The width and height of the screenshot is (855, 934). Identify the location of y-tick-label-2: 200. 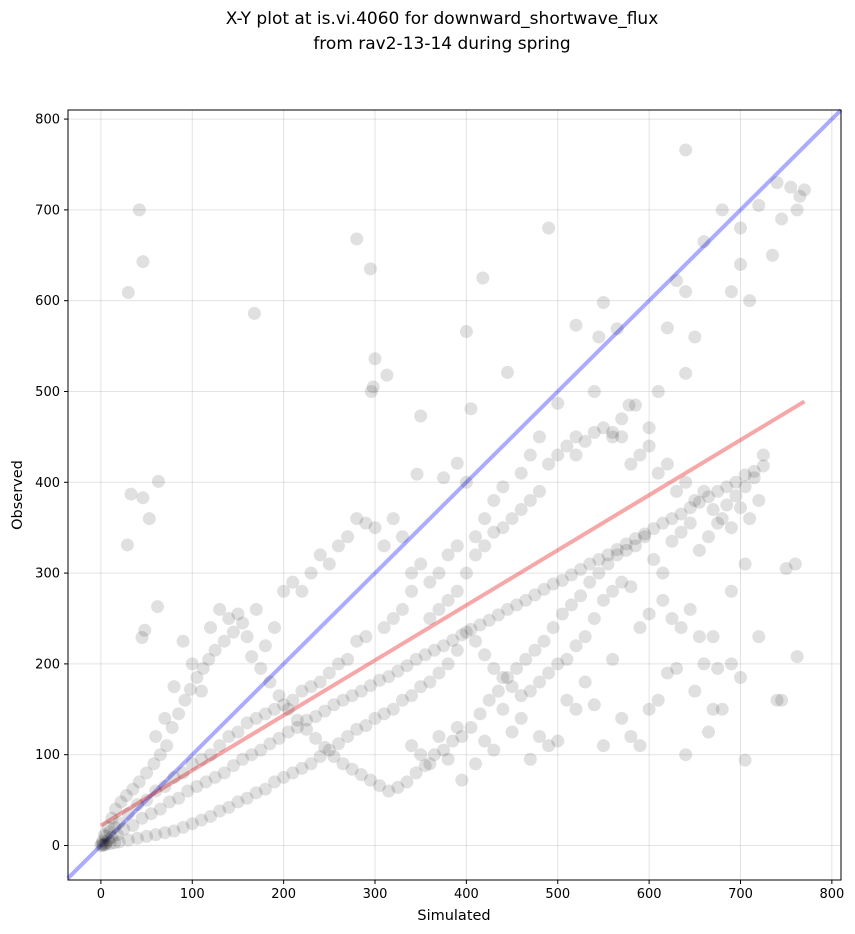
(47, 664).